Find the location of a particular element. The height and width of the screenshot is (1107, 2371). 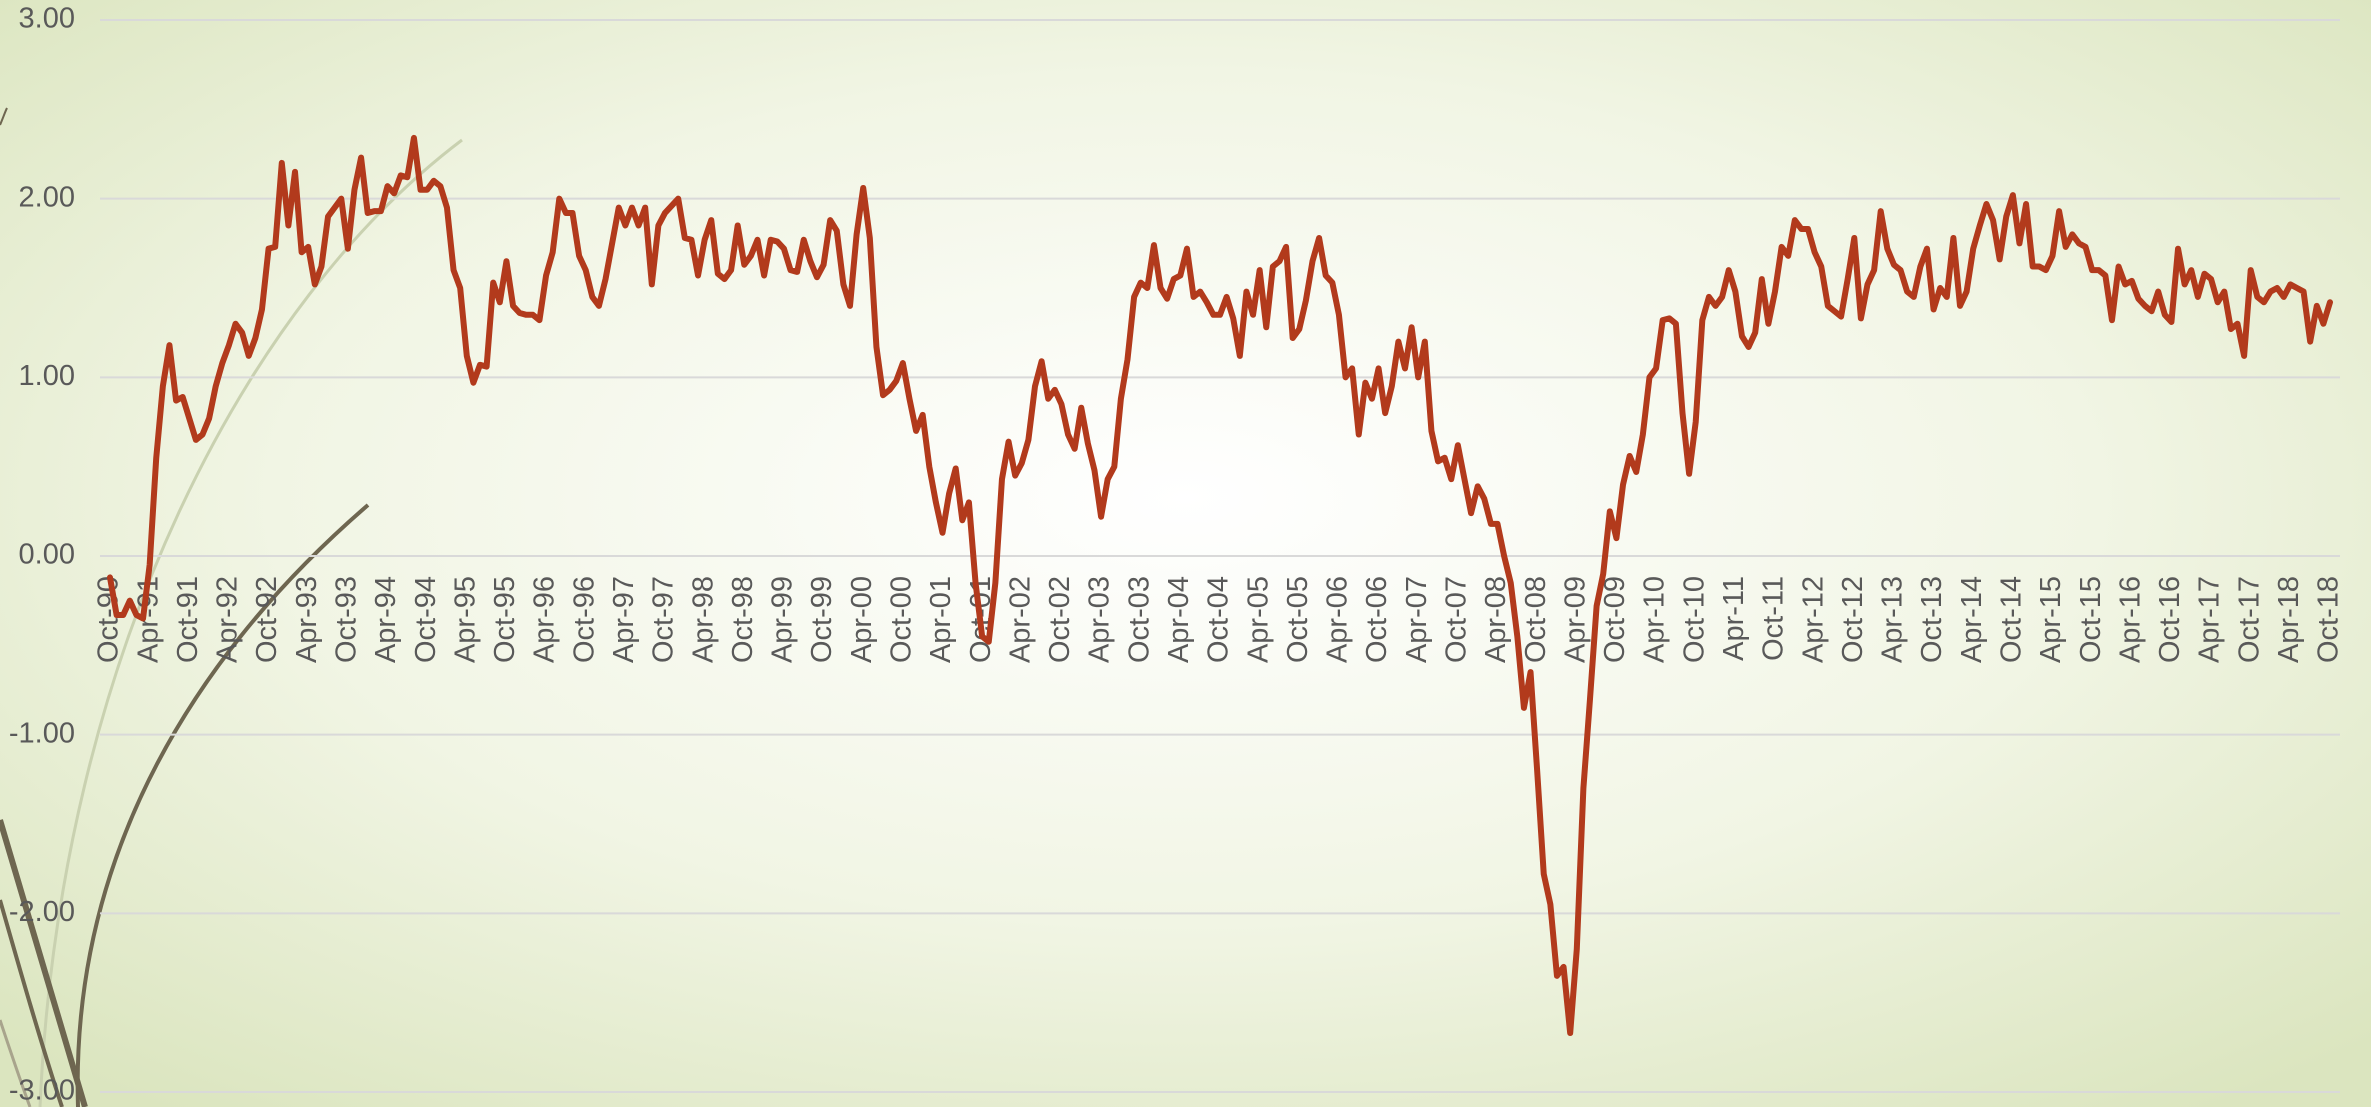

x-tick-label: Apr-14 is located at coordinates (1972, 619).